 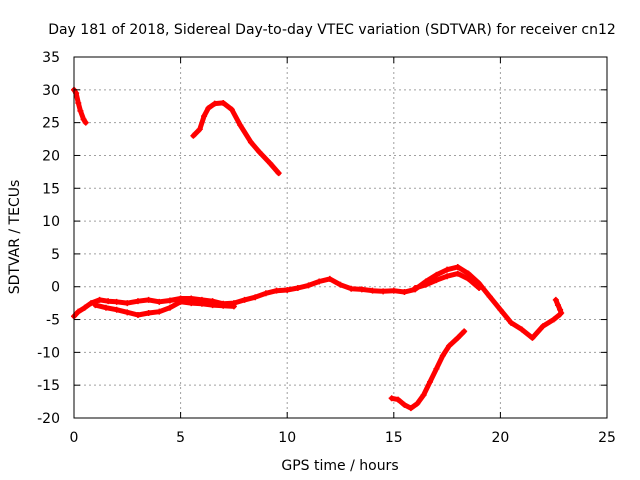 I want to click on y-tick-label: -5, so click(x=53, y=321).